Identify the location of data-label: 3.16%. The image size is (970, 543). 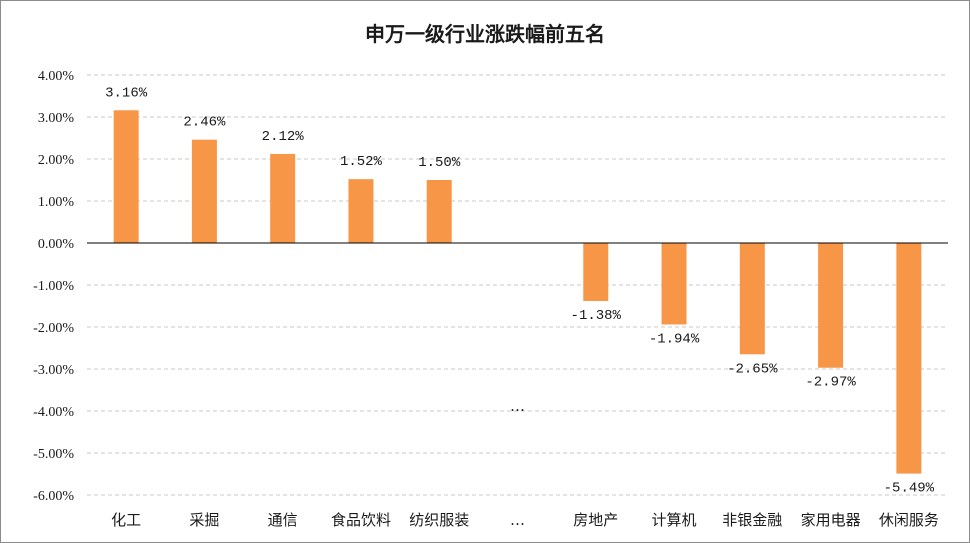
(126, 93).